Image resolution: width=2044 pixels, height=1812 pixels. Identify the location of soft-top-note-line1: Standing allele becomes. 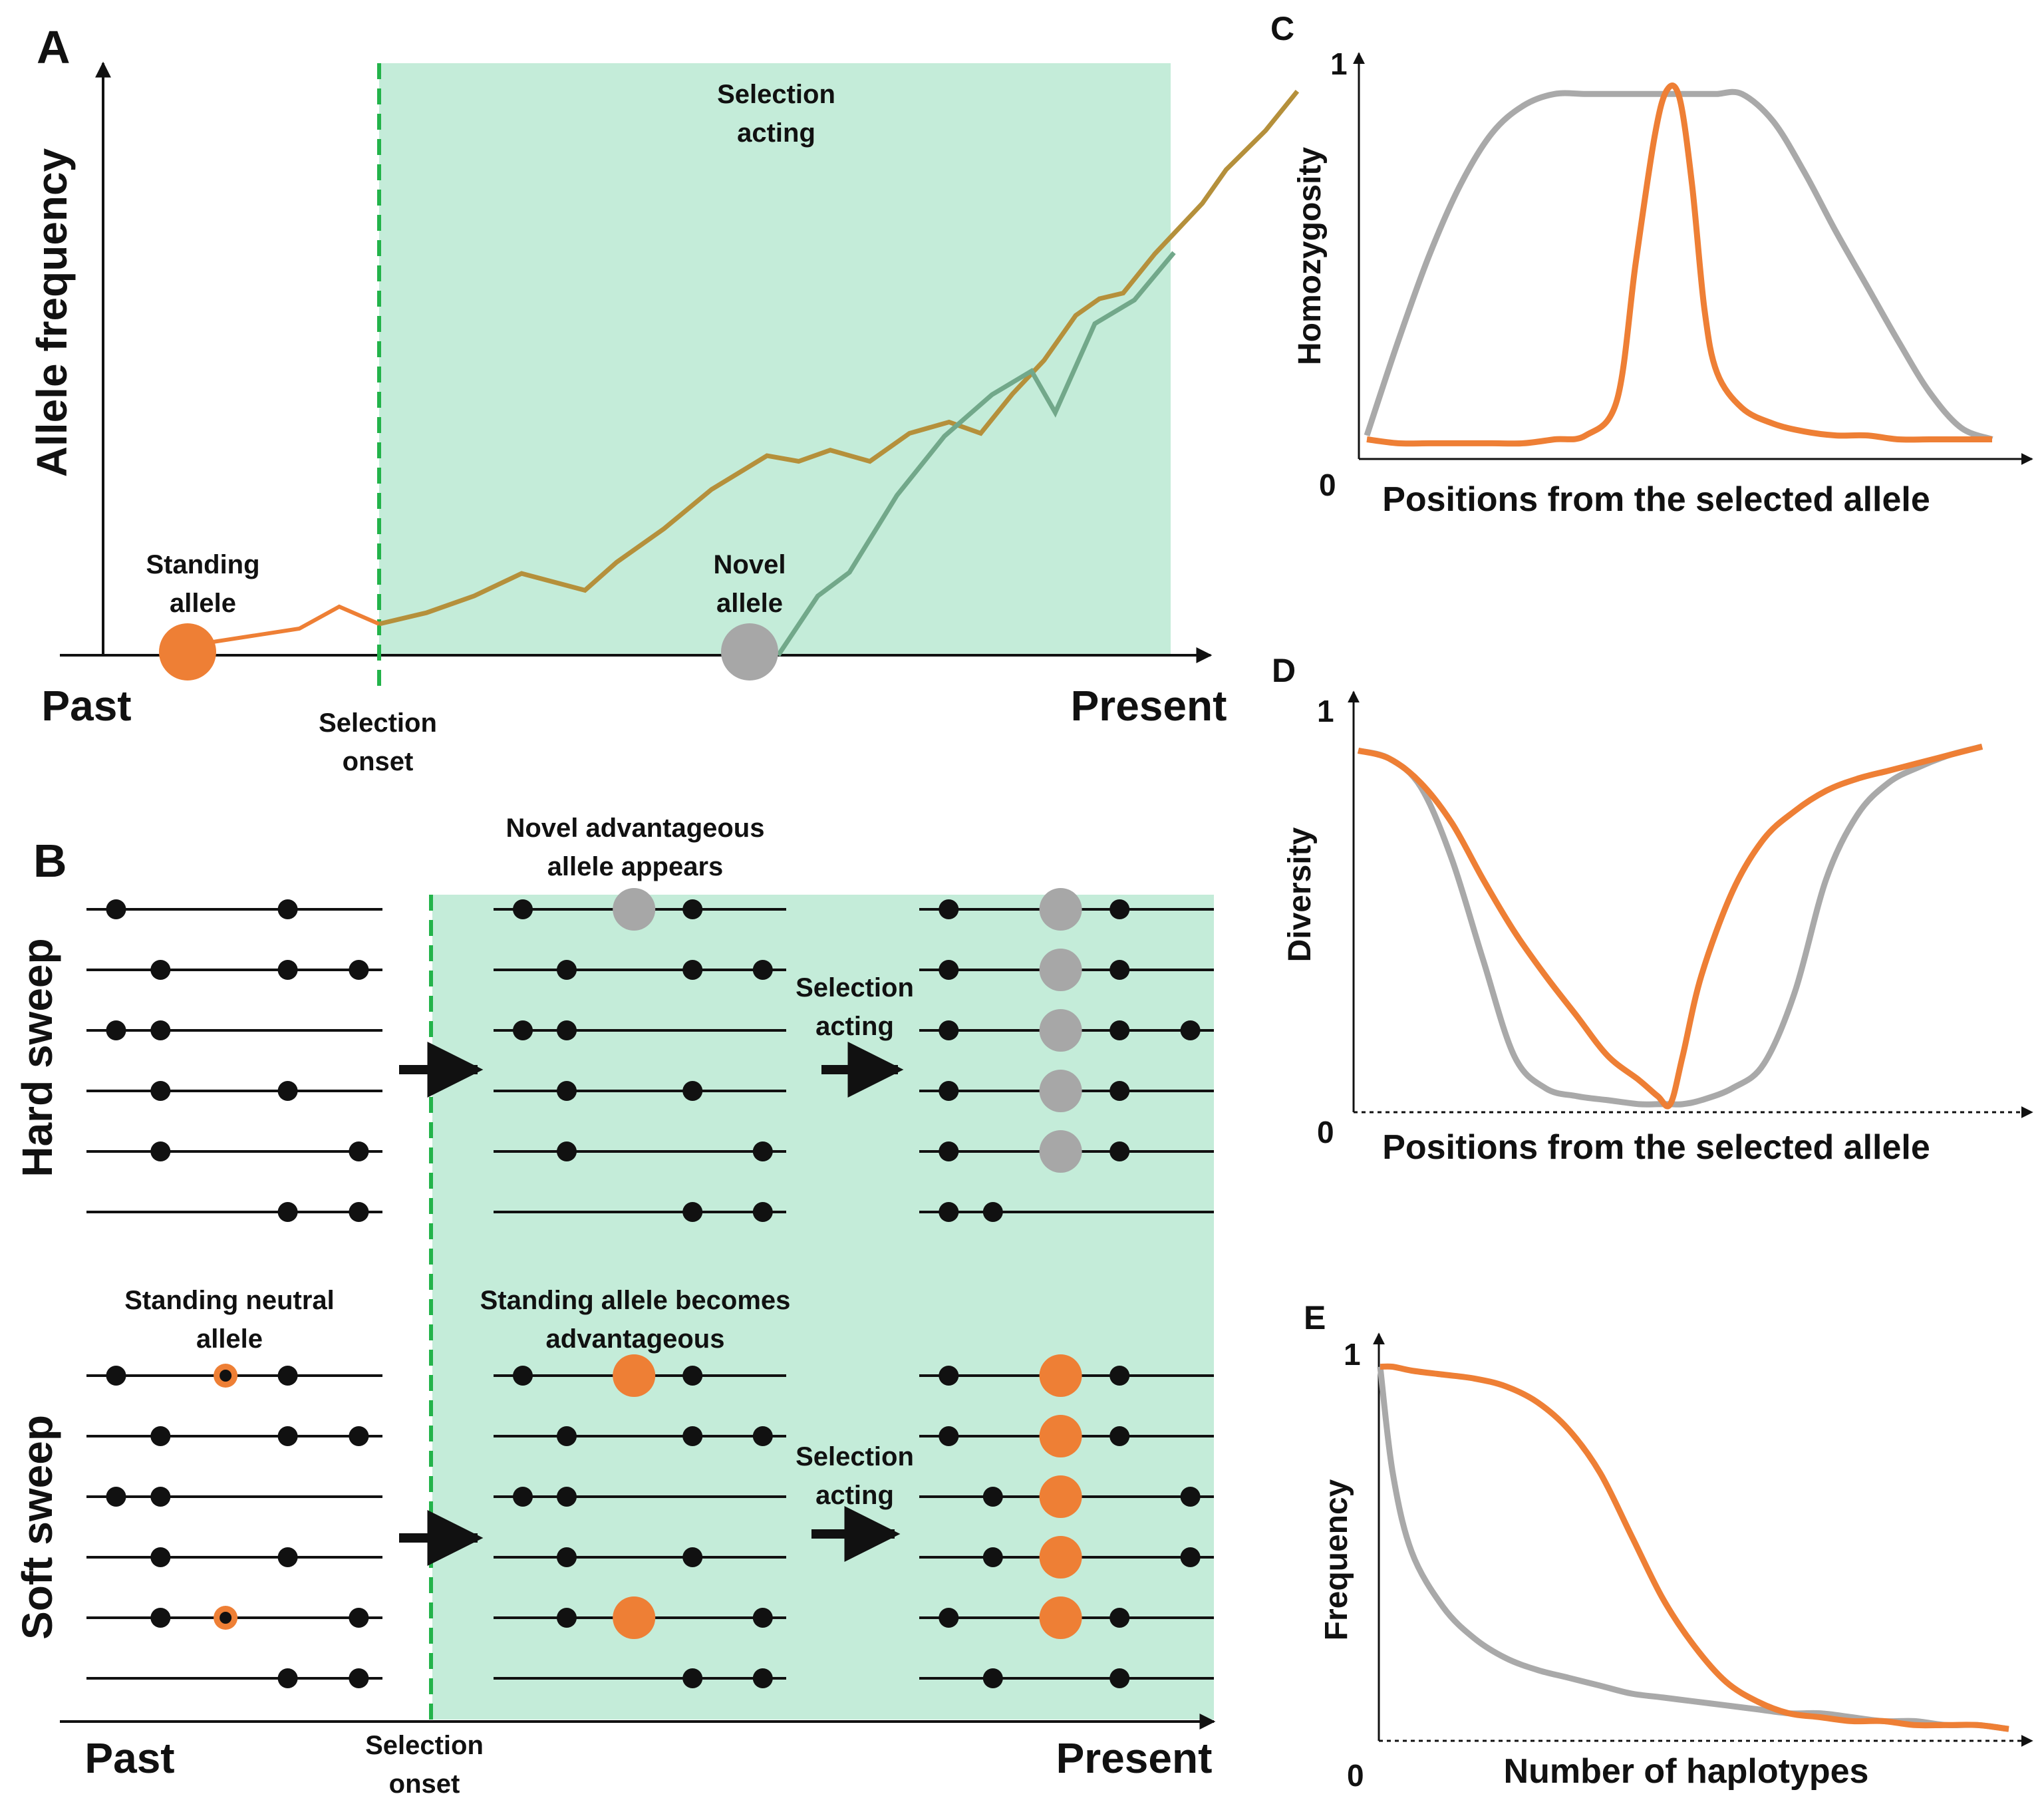
(635, 1300).